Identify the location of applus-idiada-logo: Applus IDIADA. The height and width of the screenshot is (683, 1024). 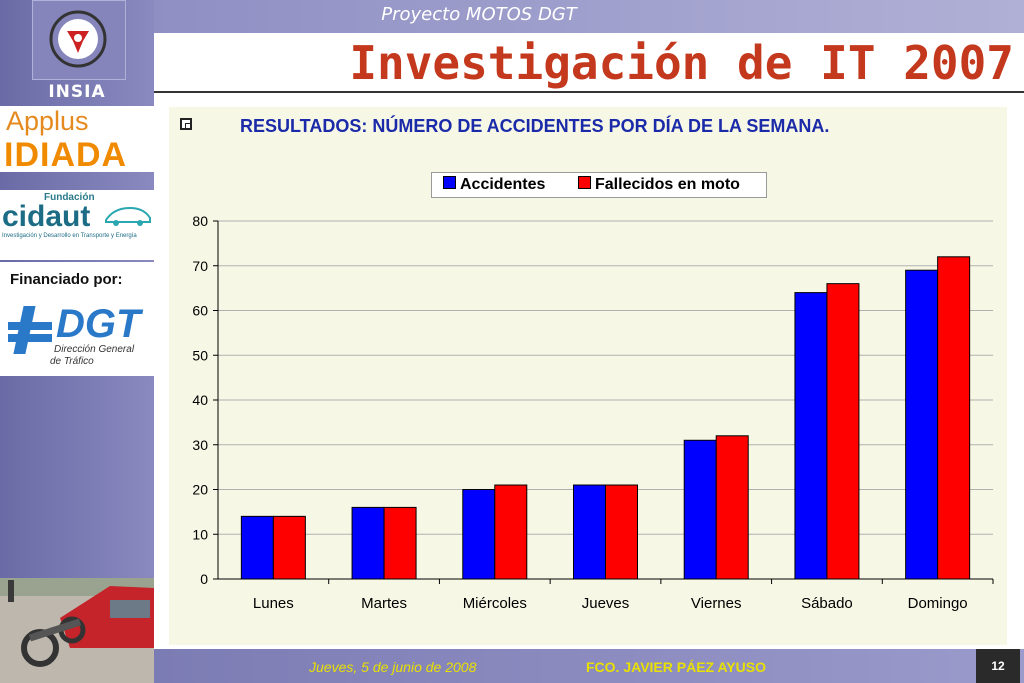
(77, 140).